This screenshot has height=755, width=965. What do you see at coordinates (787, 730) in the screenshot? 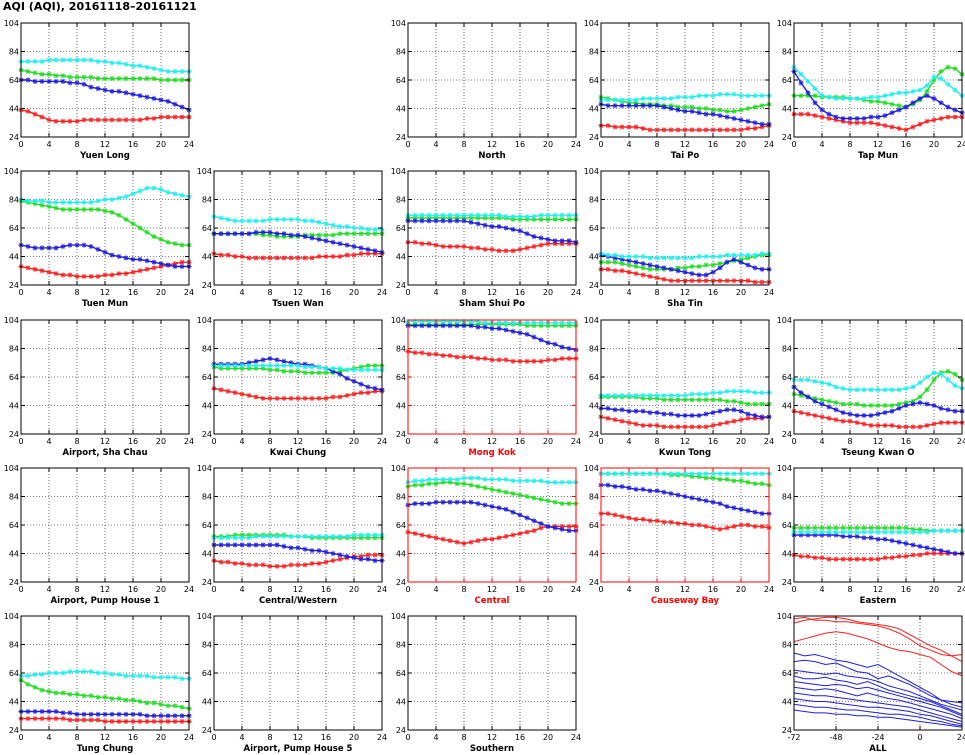
I see `y-tick-label: 24` at bounding box center [787, 730].